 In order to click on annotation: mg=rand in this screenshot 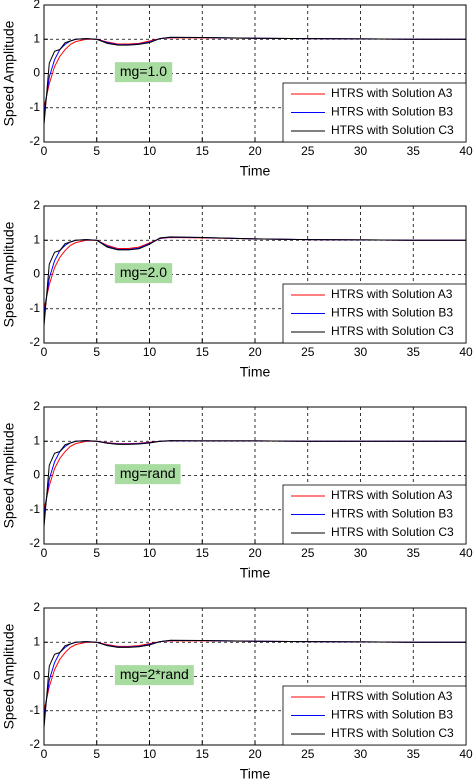, I will do `click(148, 473)`.